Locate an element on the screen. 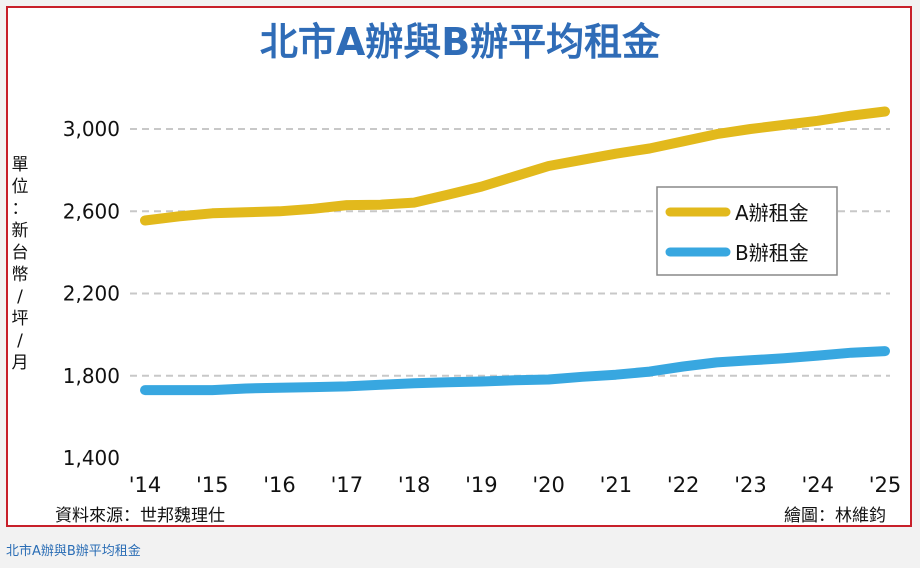 This screenshot has width=920, height=568. y-axis-label-char: 位 is located at coordinates (20, 187).